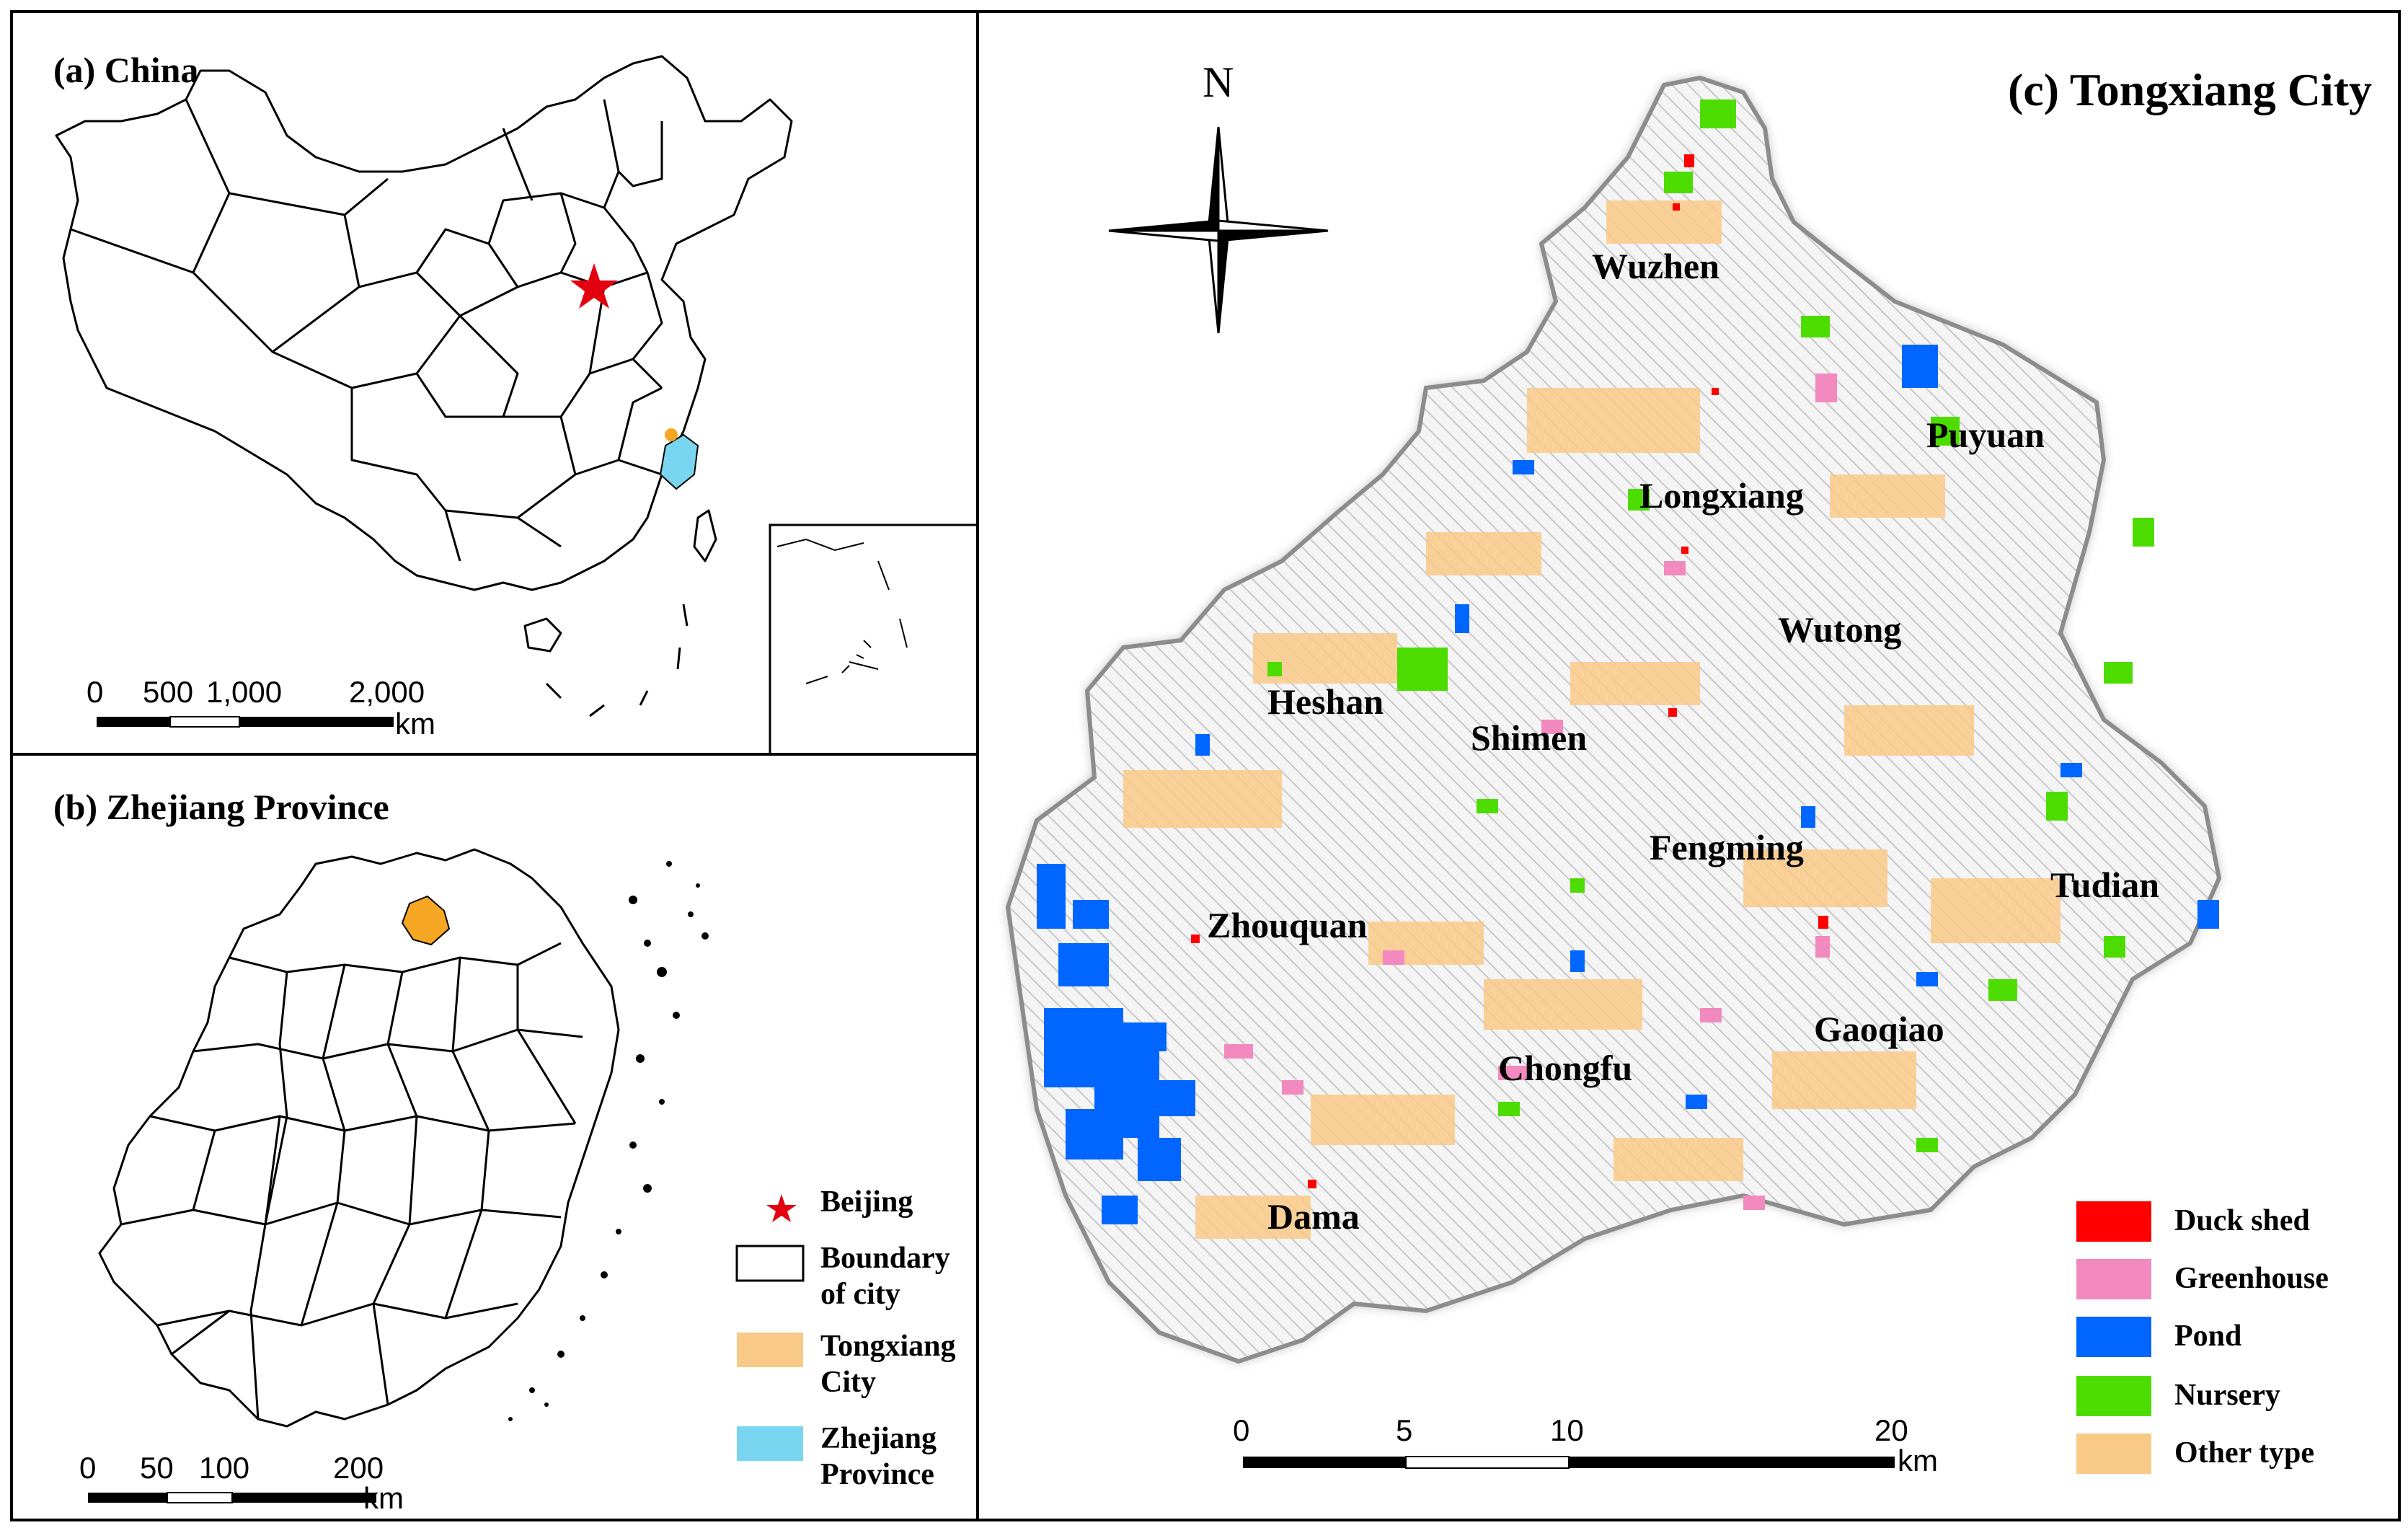 The width and height of the screenshot is (2408, 1533). I want to click on hainan-island, so click(542, 635).